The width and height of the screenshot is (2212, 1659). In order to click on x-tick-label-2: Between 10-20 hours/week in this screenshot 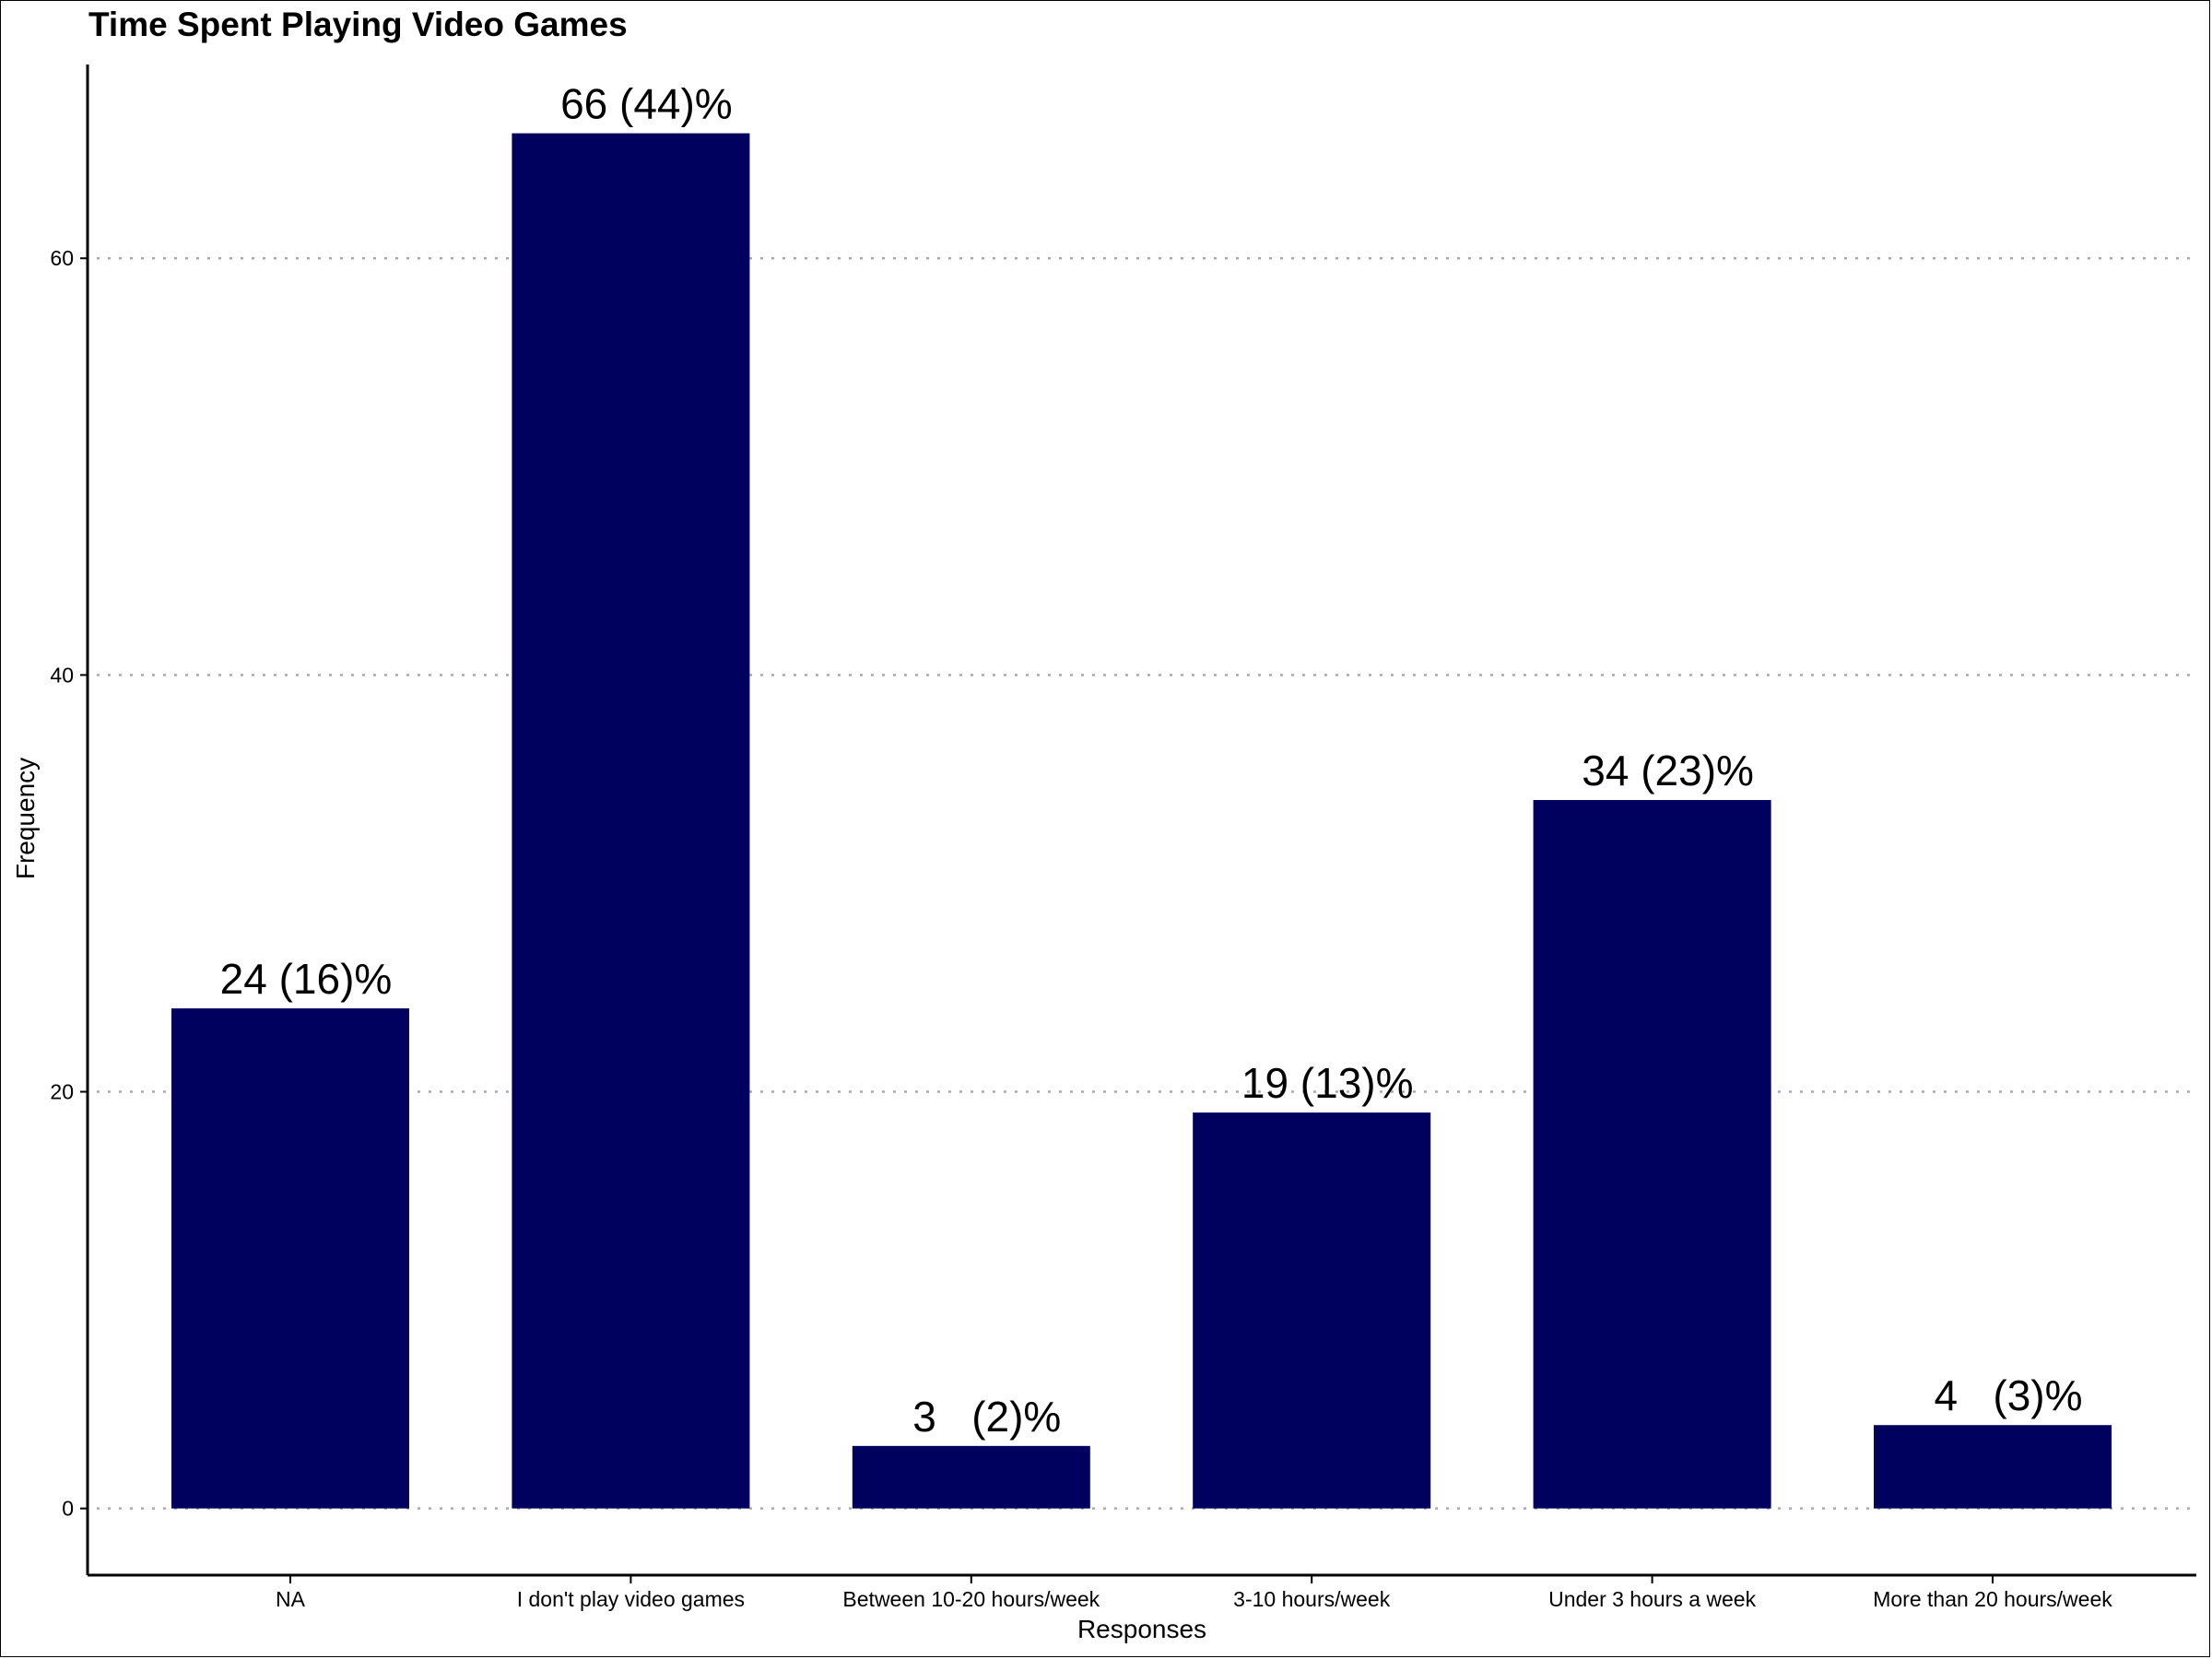, I will do `click(971, 1599)`.